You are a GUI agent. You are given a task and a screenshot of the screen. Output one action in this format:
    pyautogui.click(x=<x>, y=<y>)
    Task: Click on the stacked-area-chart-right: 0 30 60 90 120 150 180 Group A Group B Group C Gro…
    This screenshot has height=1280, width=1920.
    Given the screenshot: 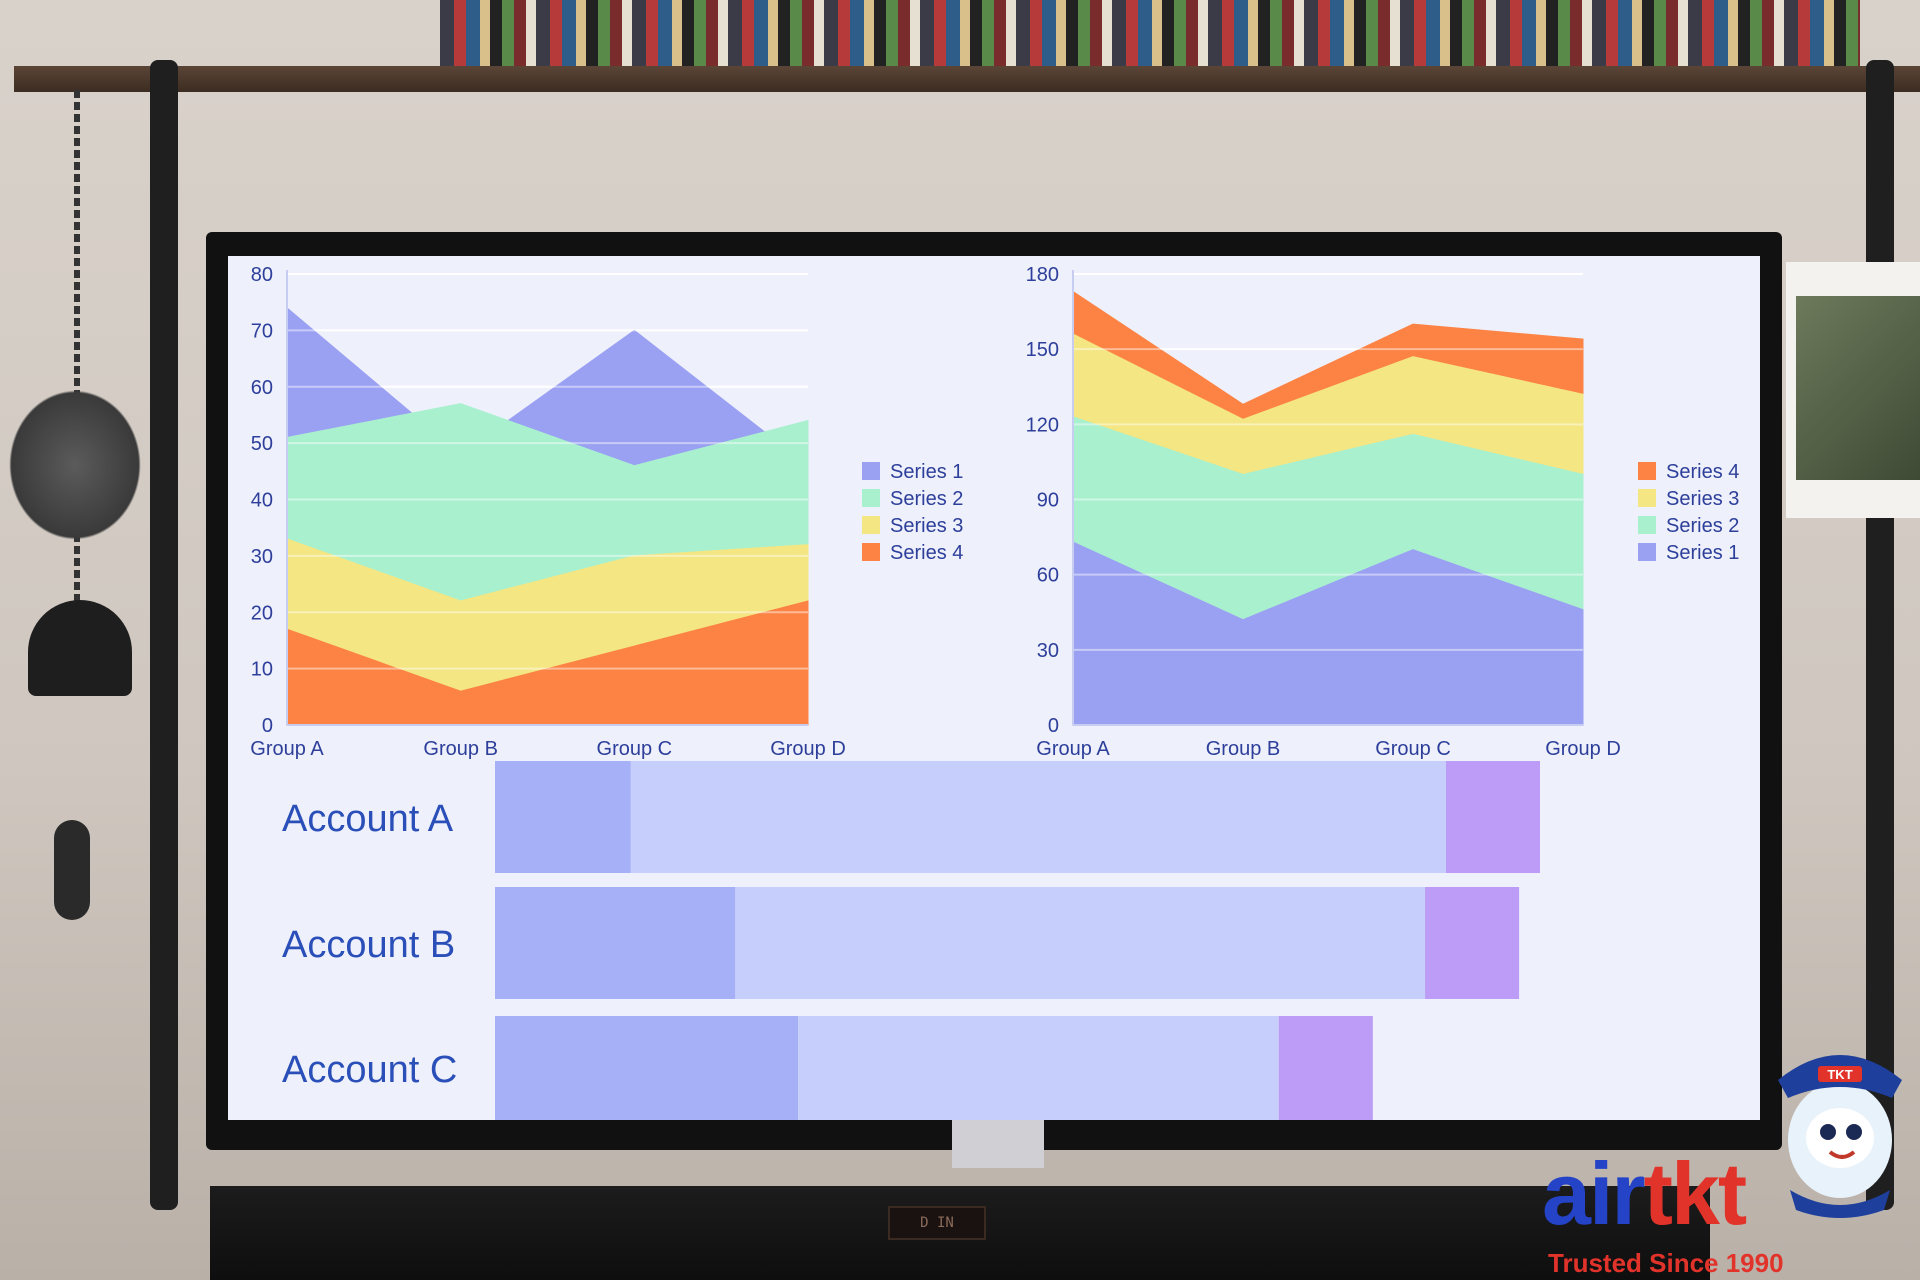 What is the action you would take?
    pyautogui.click(x=1383, y=512)
    